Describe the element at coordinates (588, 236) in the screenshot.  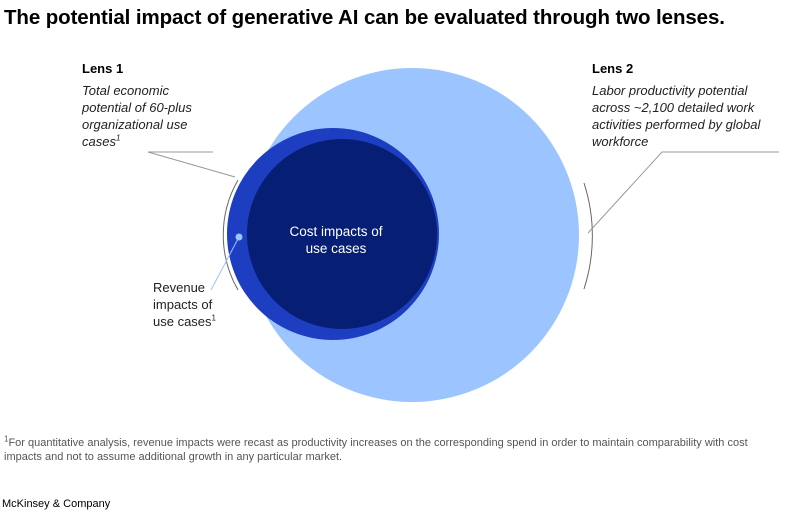
I see `lens2-bracket-arc` at that location.